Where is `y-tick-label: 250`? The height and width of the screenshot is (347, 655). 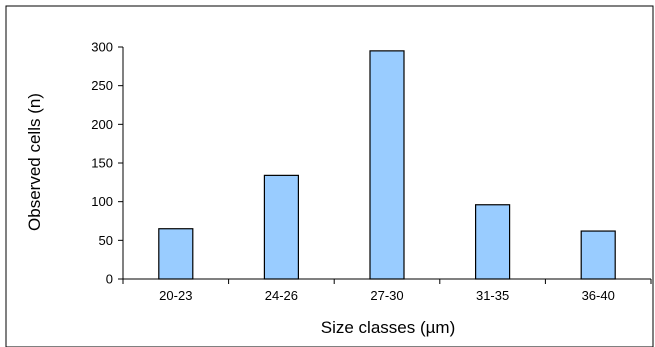 y-tick-label: 250 is located at coordinates (102, 85).